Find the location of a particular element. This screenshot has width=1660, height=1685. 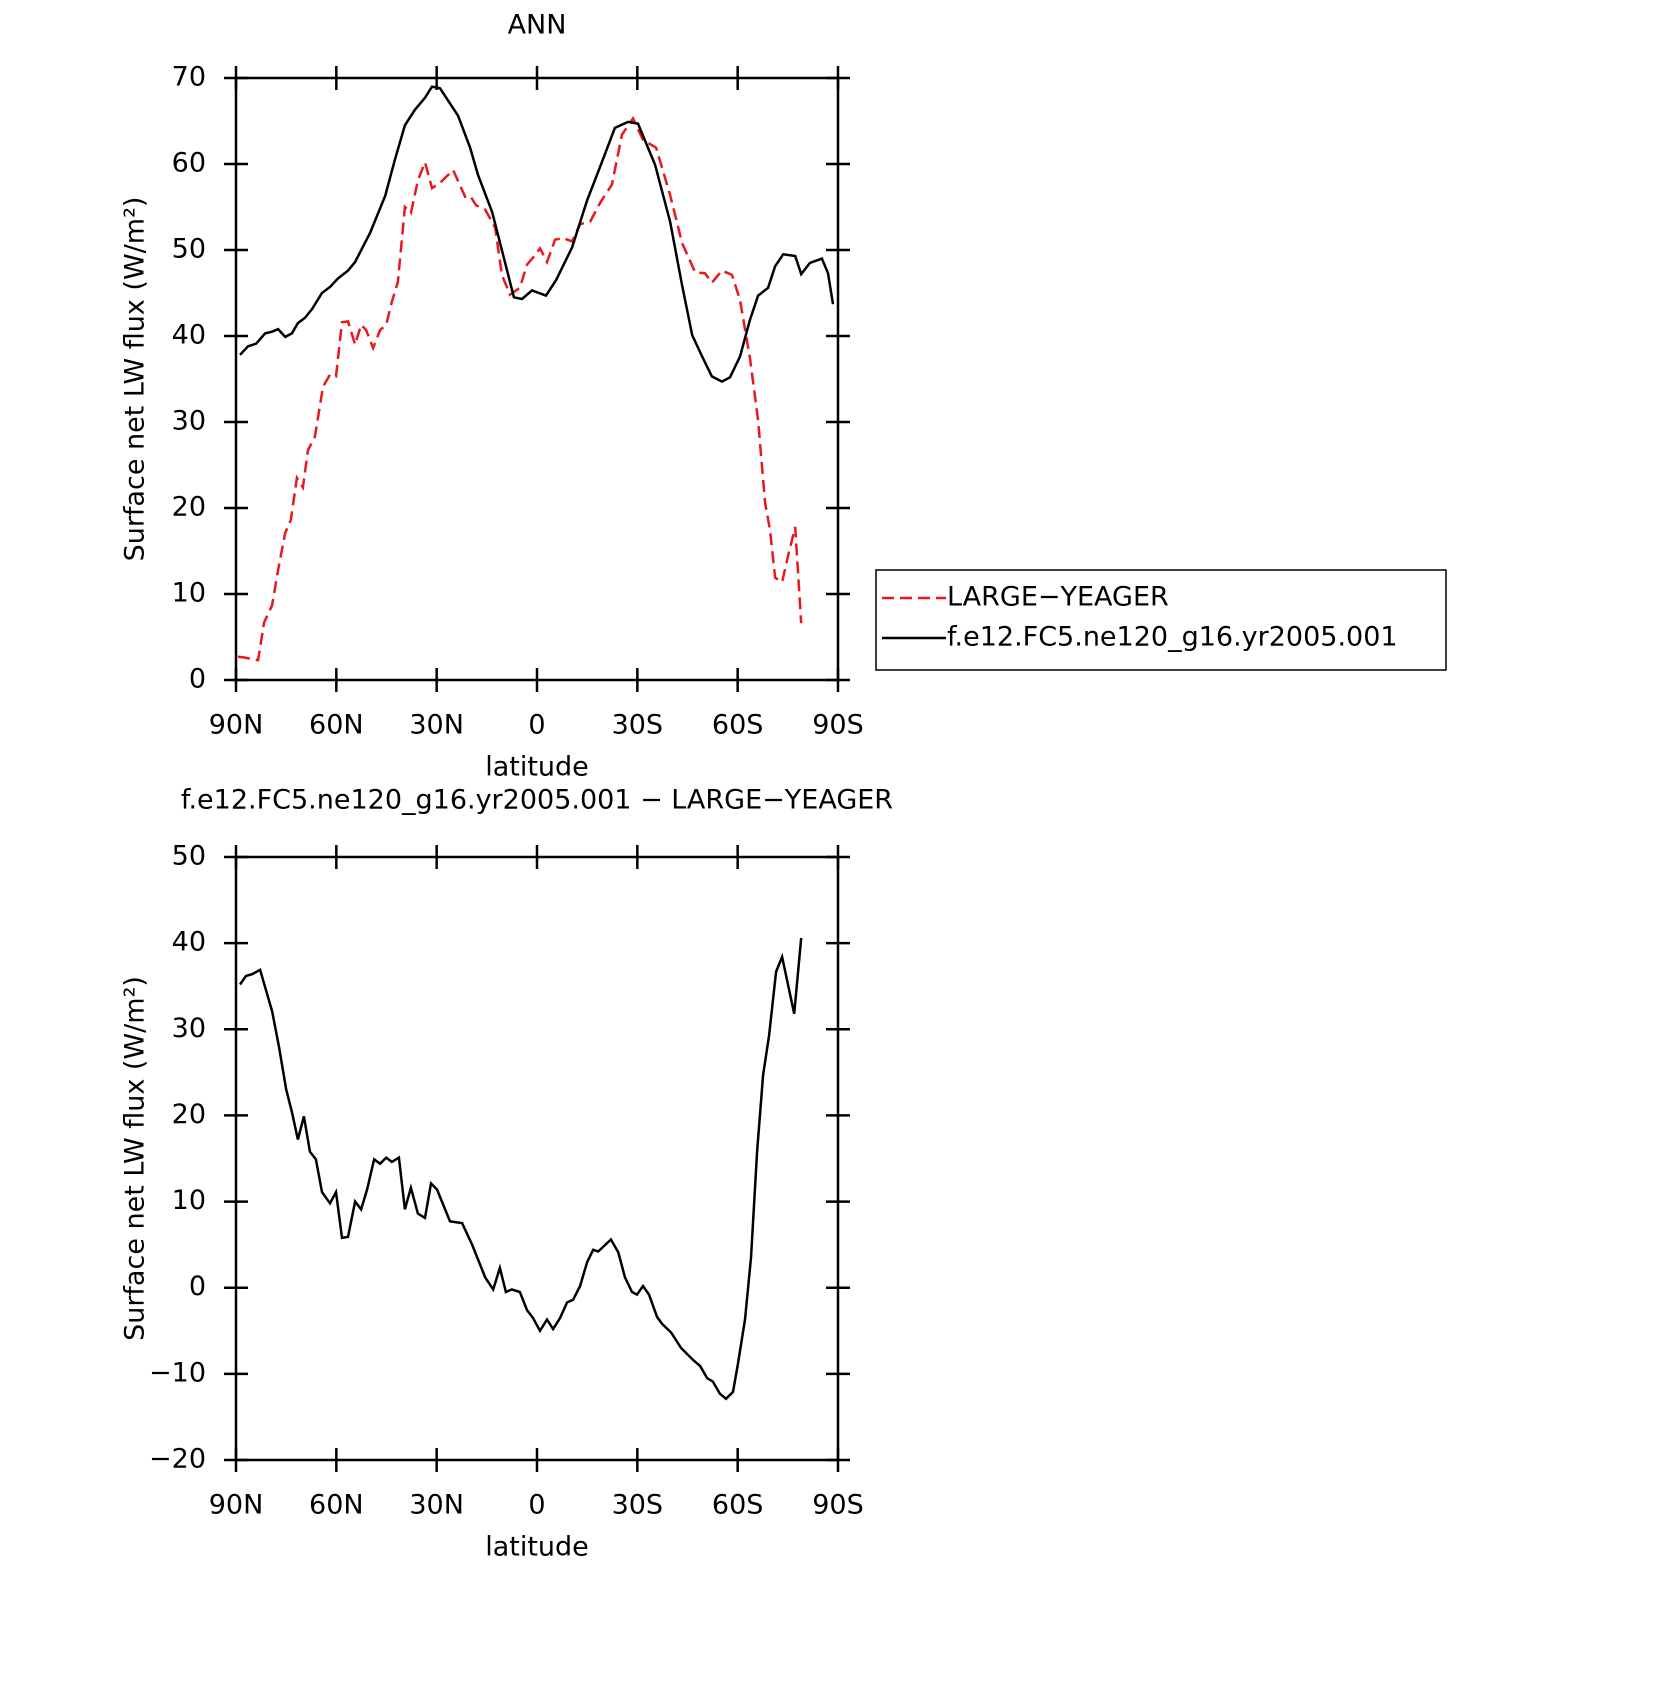

y-tick-label: −10 is located at coordinates (177, 1372).